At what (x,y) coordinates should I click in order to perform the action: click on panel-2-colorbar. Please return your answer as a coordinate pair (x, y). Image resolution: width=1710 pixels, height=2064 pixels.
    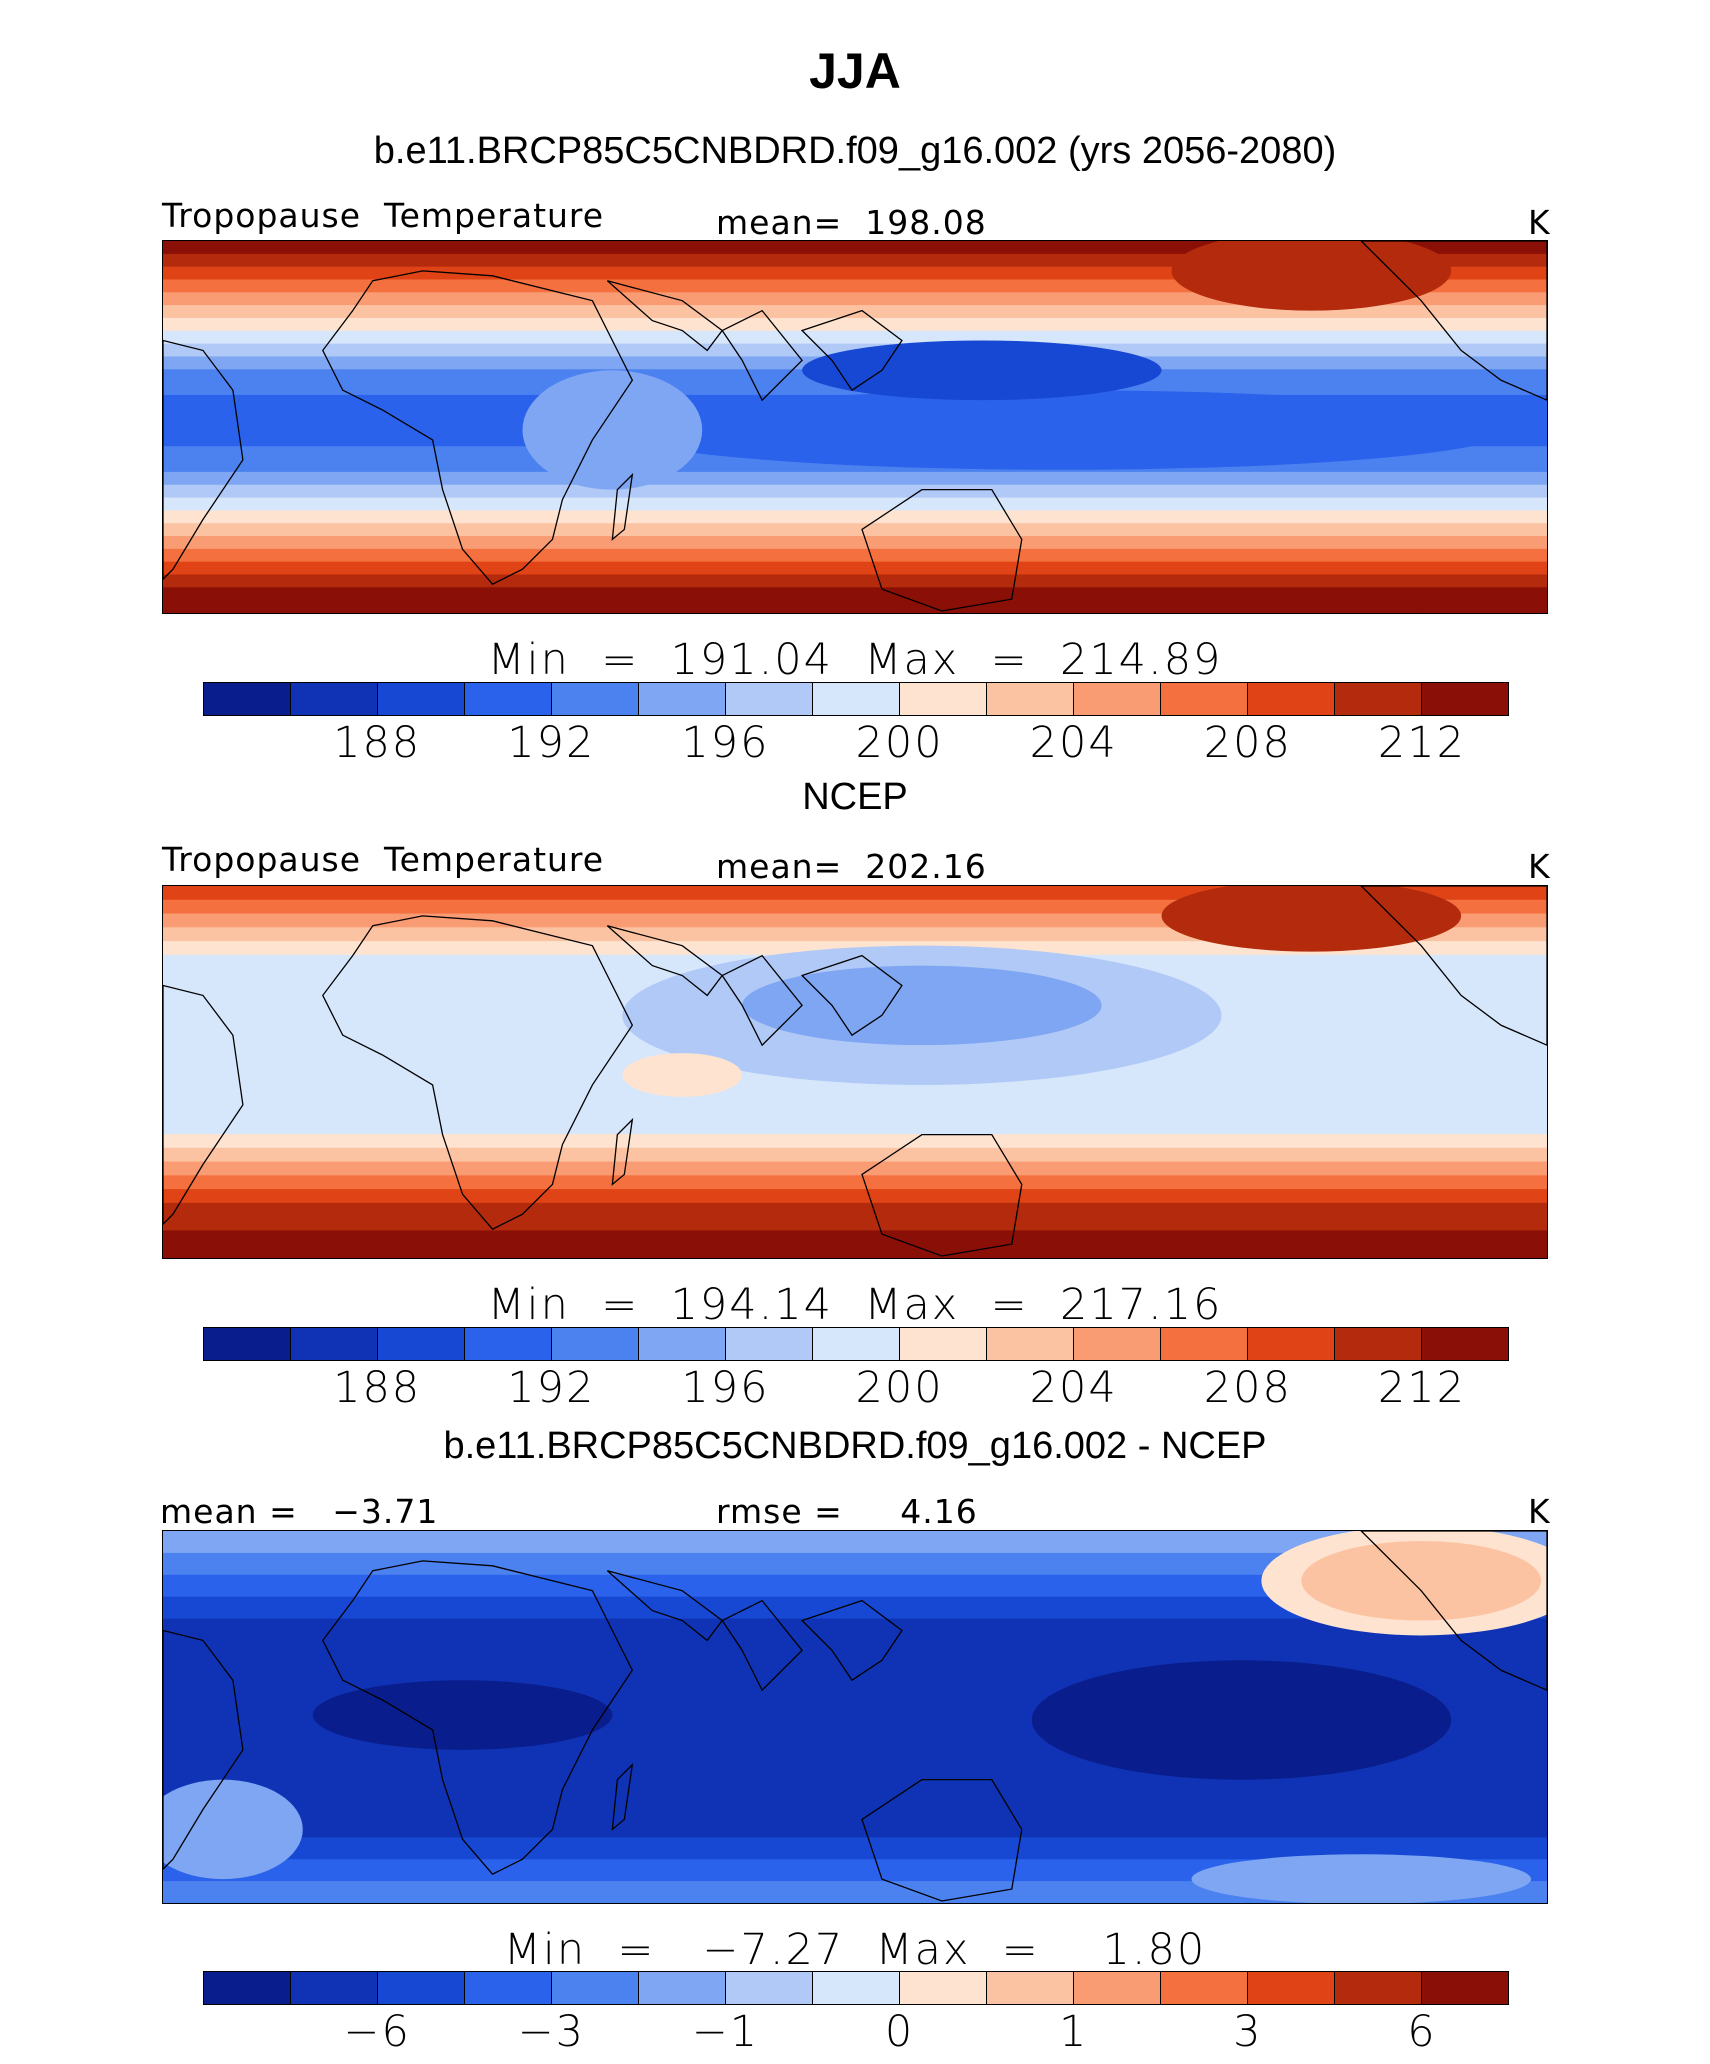
    Looking at the image, I should click on (856, 1344).